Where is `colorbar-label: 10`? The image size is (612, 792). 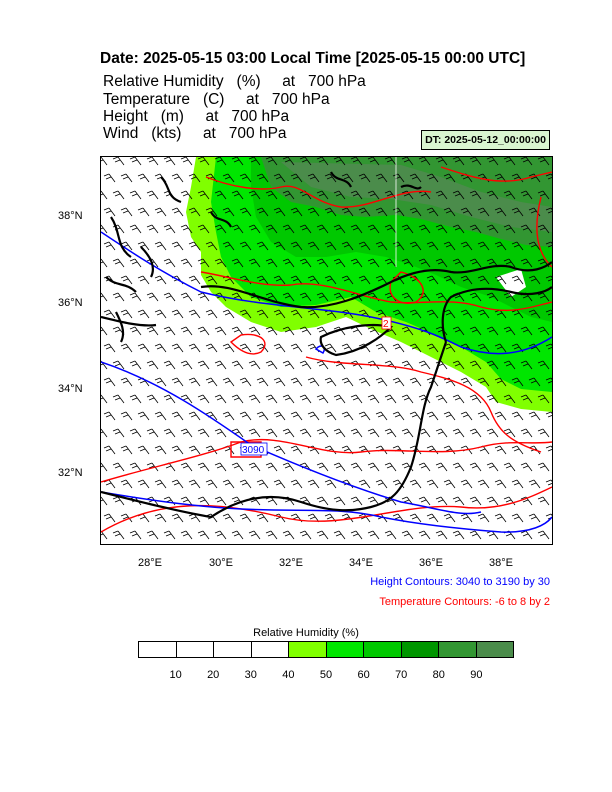
colorbar-label: 10 is located at coordinates (175, 675).